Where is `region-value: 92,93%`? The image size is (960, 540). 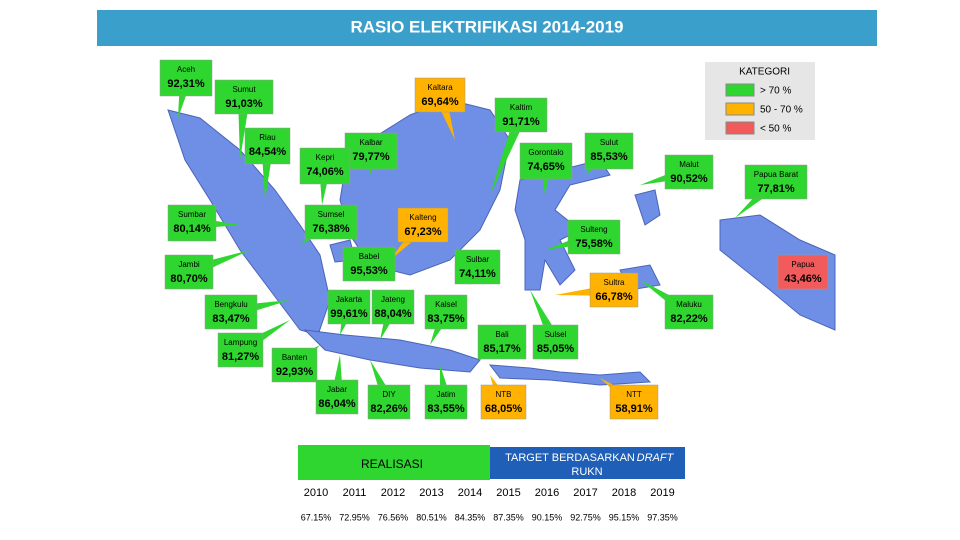
region-value: 92,93% is located at coordinates (295, 372).